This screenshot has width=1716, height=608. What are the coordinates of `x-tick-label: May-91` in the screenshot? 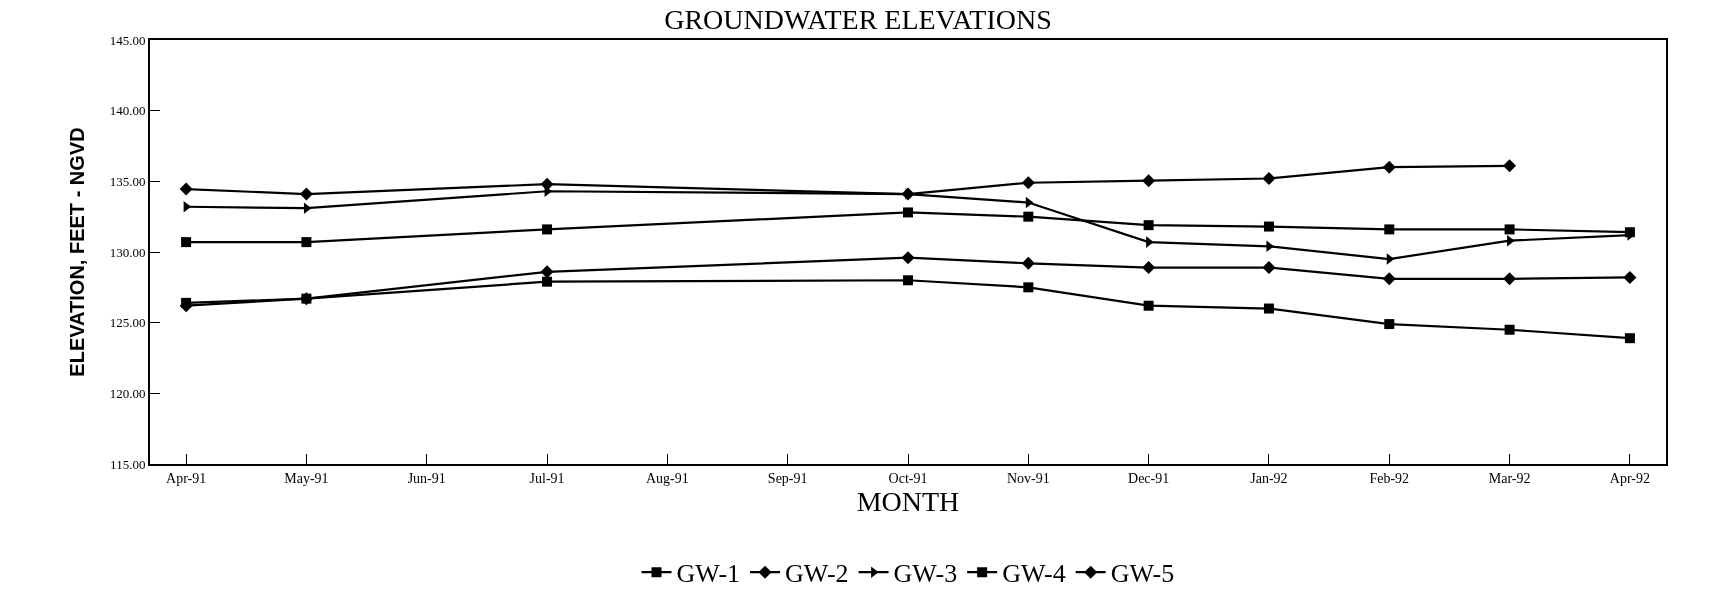 It's located at (306, 478).